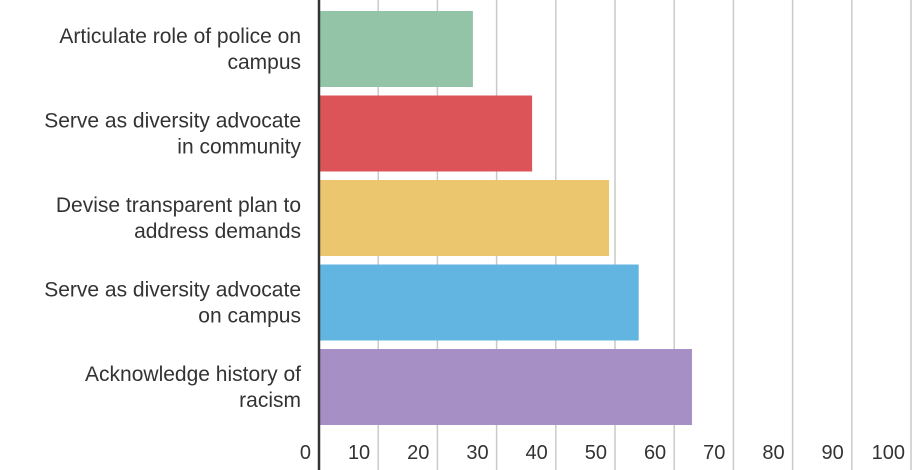  I want to click on category-label-2-line-1: Serve as diversity advocate, so click(172, 121).